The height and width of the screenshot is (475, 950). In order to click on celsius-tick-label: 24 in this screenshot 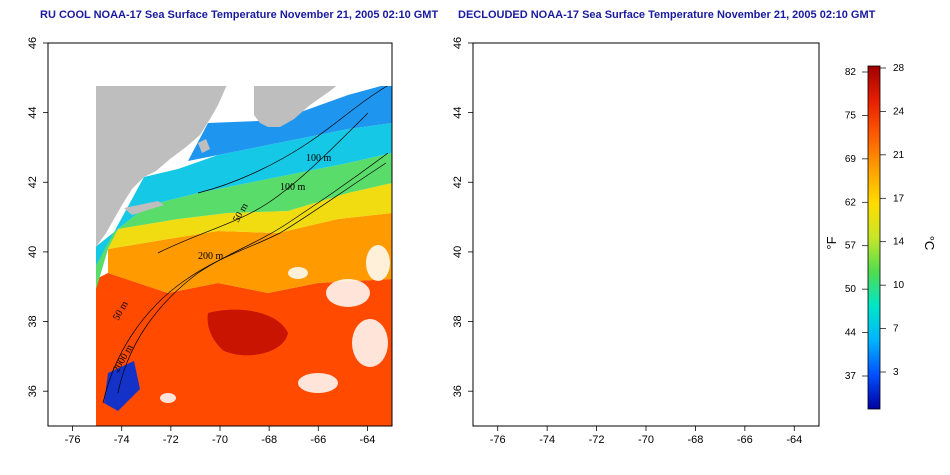, I will do `click(899, 111)`.